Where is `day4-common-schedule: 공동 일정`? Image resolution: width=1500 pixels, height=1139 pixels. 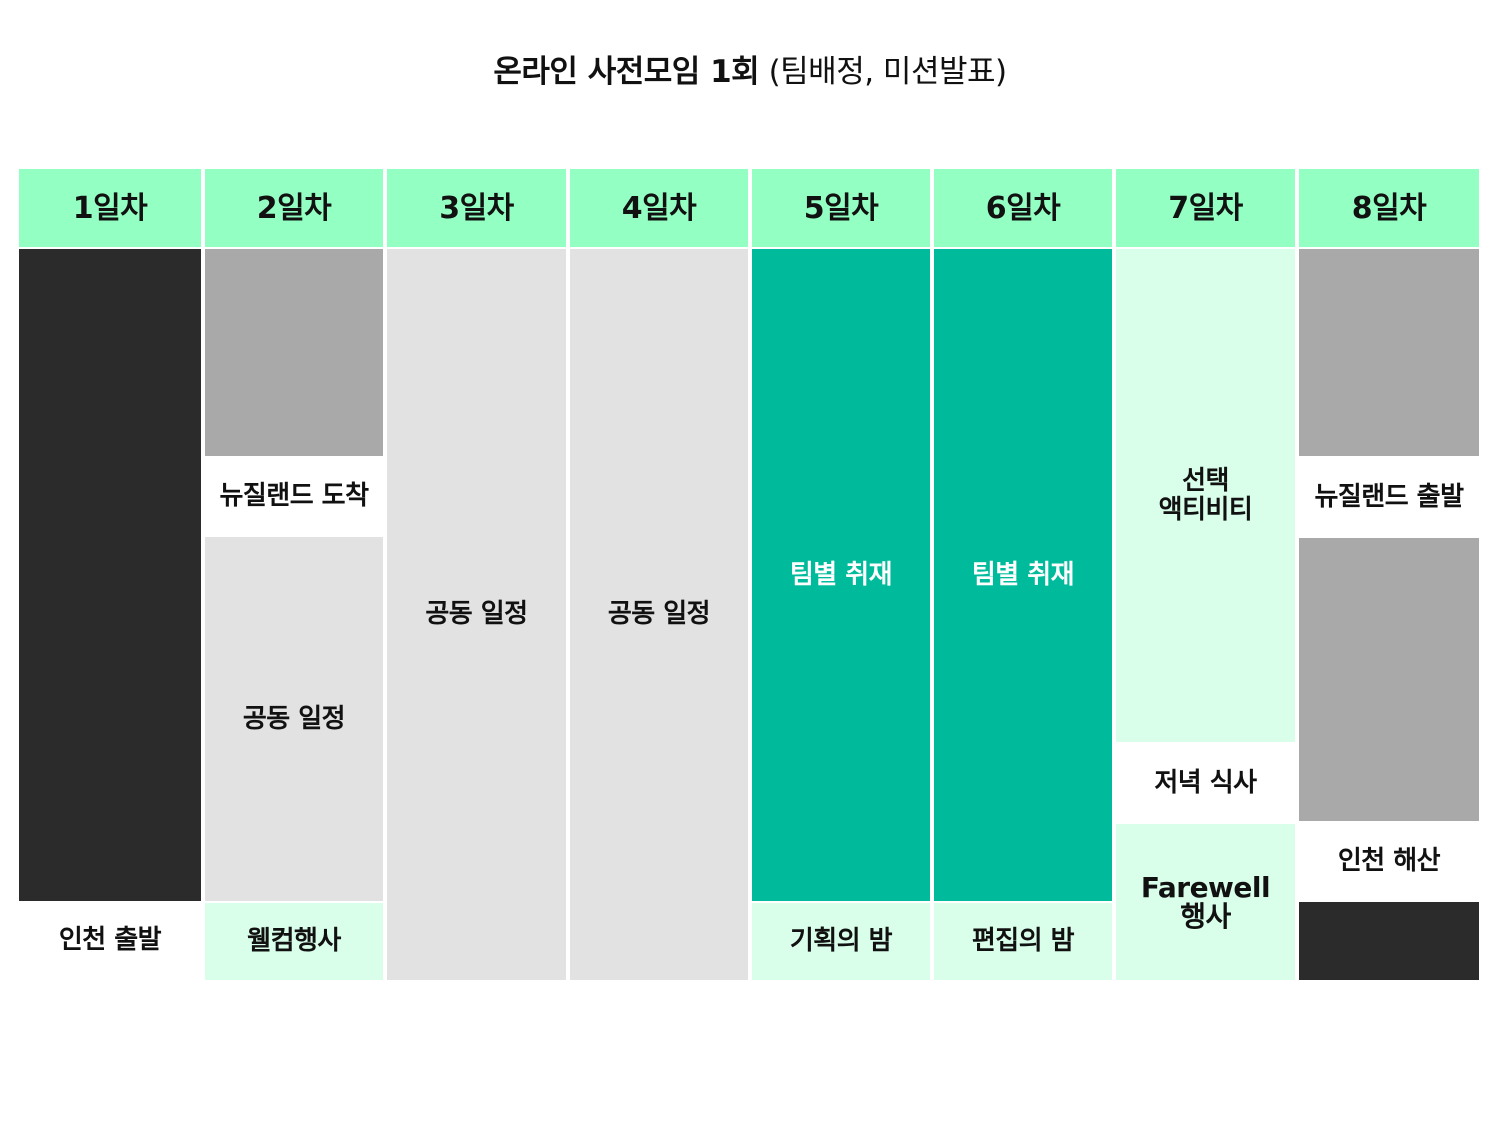 day4-common-schedule: 공동 일정 is located at coordinates (659, 614).